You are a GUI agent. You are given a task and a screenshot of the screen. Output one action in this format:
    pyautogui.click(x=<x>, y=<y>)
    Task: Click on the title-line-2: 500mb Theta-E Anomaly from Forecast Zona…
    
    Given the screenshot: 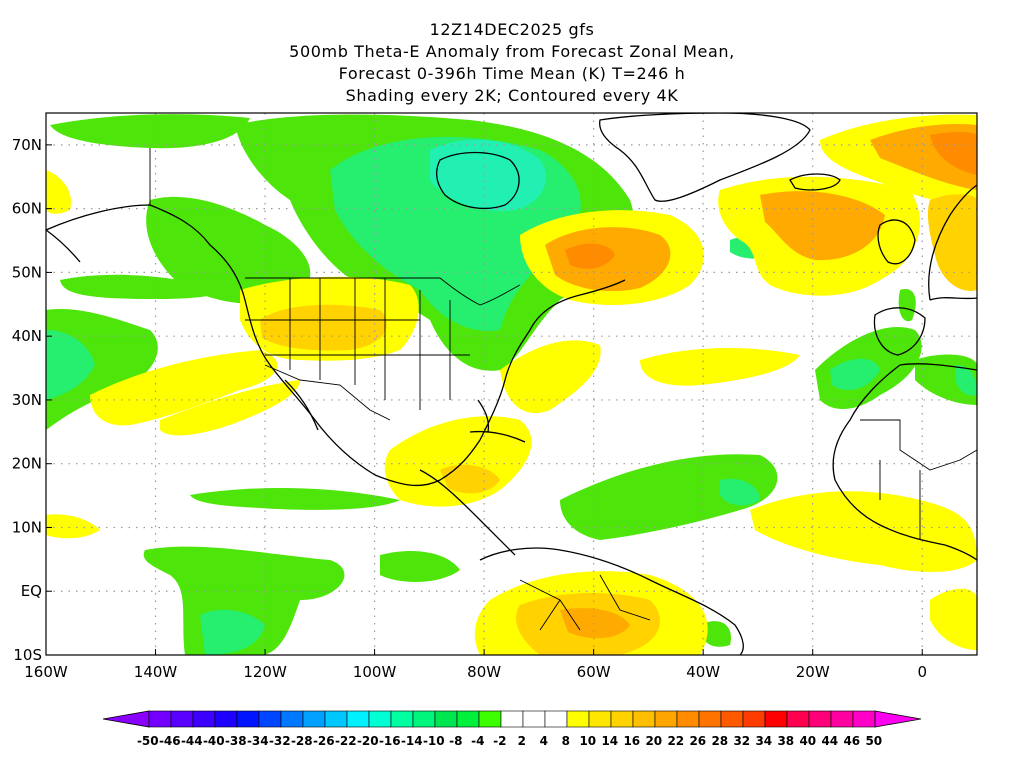 What is the action you would take?
    pyautogui.click(x=512, y=51)
    